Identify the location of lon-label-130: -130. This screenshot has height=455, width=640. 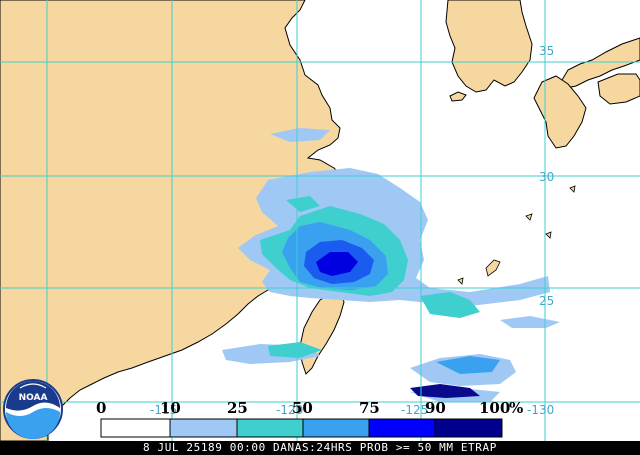
(540, 410).